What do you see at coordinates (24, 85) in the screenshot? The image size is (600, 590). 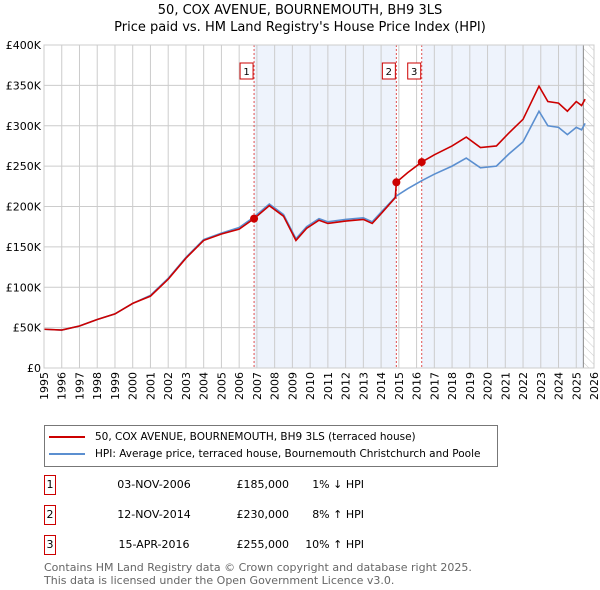 I see `y-tick-label: £350K` at bounding box center [24, 85].